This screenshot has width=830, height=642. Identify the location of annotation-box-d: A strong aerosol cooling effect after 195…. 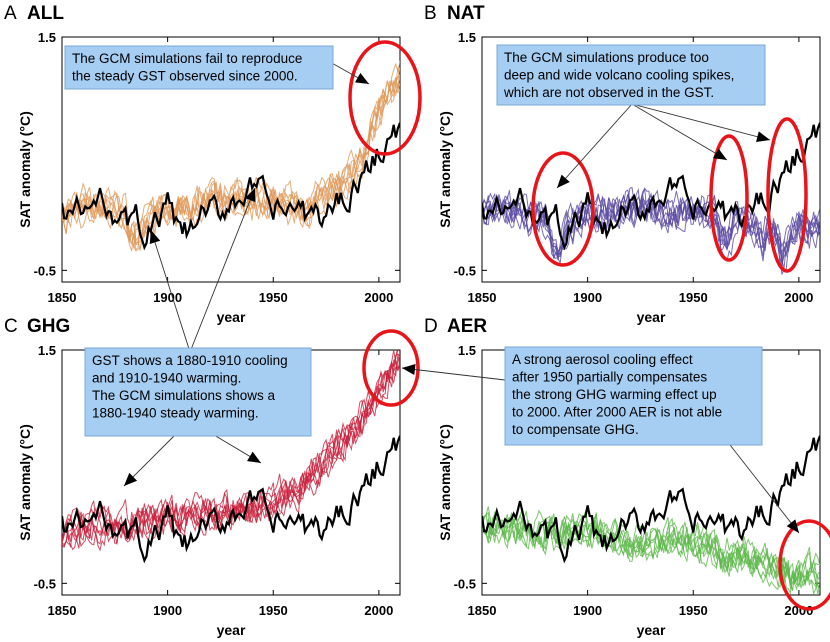
(633, 396).